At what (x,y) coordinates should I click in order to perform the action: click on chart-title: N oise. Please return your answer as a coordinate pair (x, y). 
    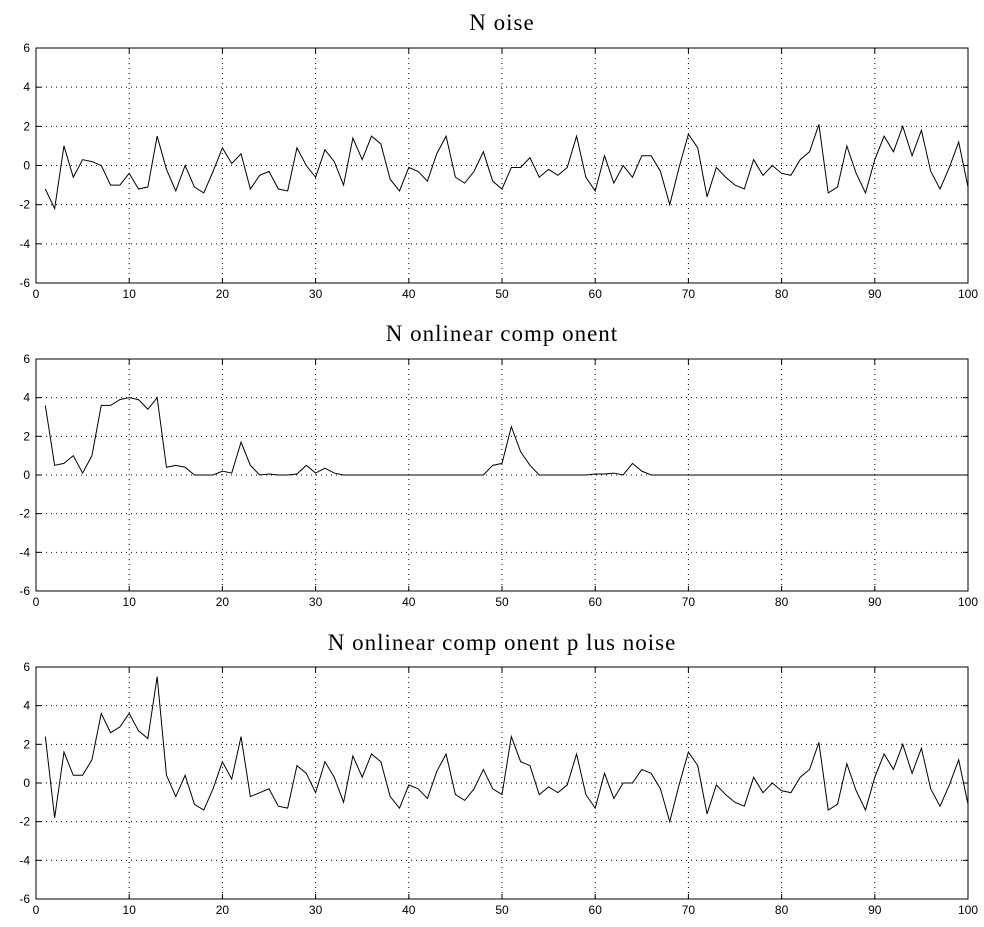
    Looking at the image, I should click on (501, 22).